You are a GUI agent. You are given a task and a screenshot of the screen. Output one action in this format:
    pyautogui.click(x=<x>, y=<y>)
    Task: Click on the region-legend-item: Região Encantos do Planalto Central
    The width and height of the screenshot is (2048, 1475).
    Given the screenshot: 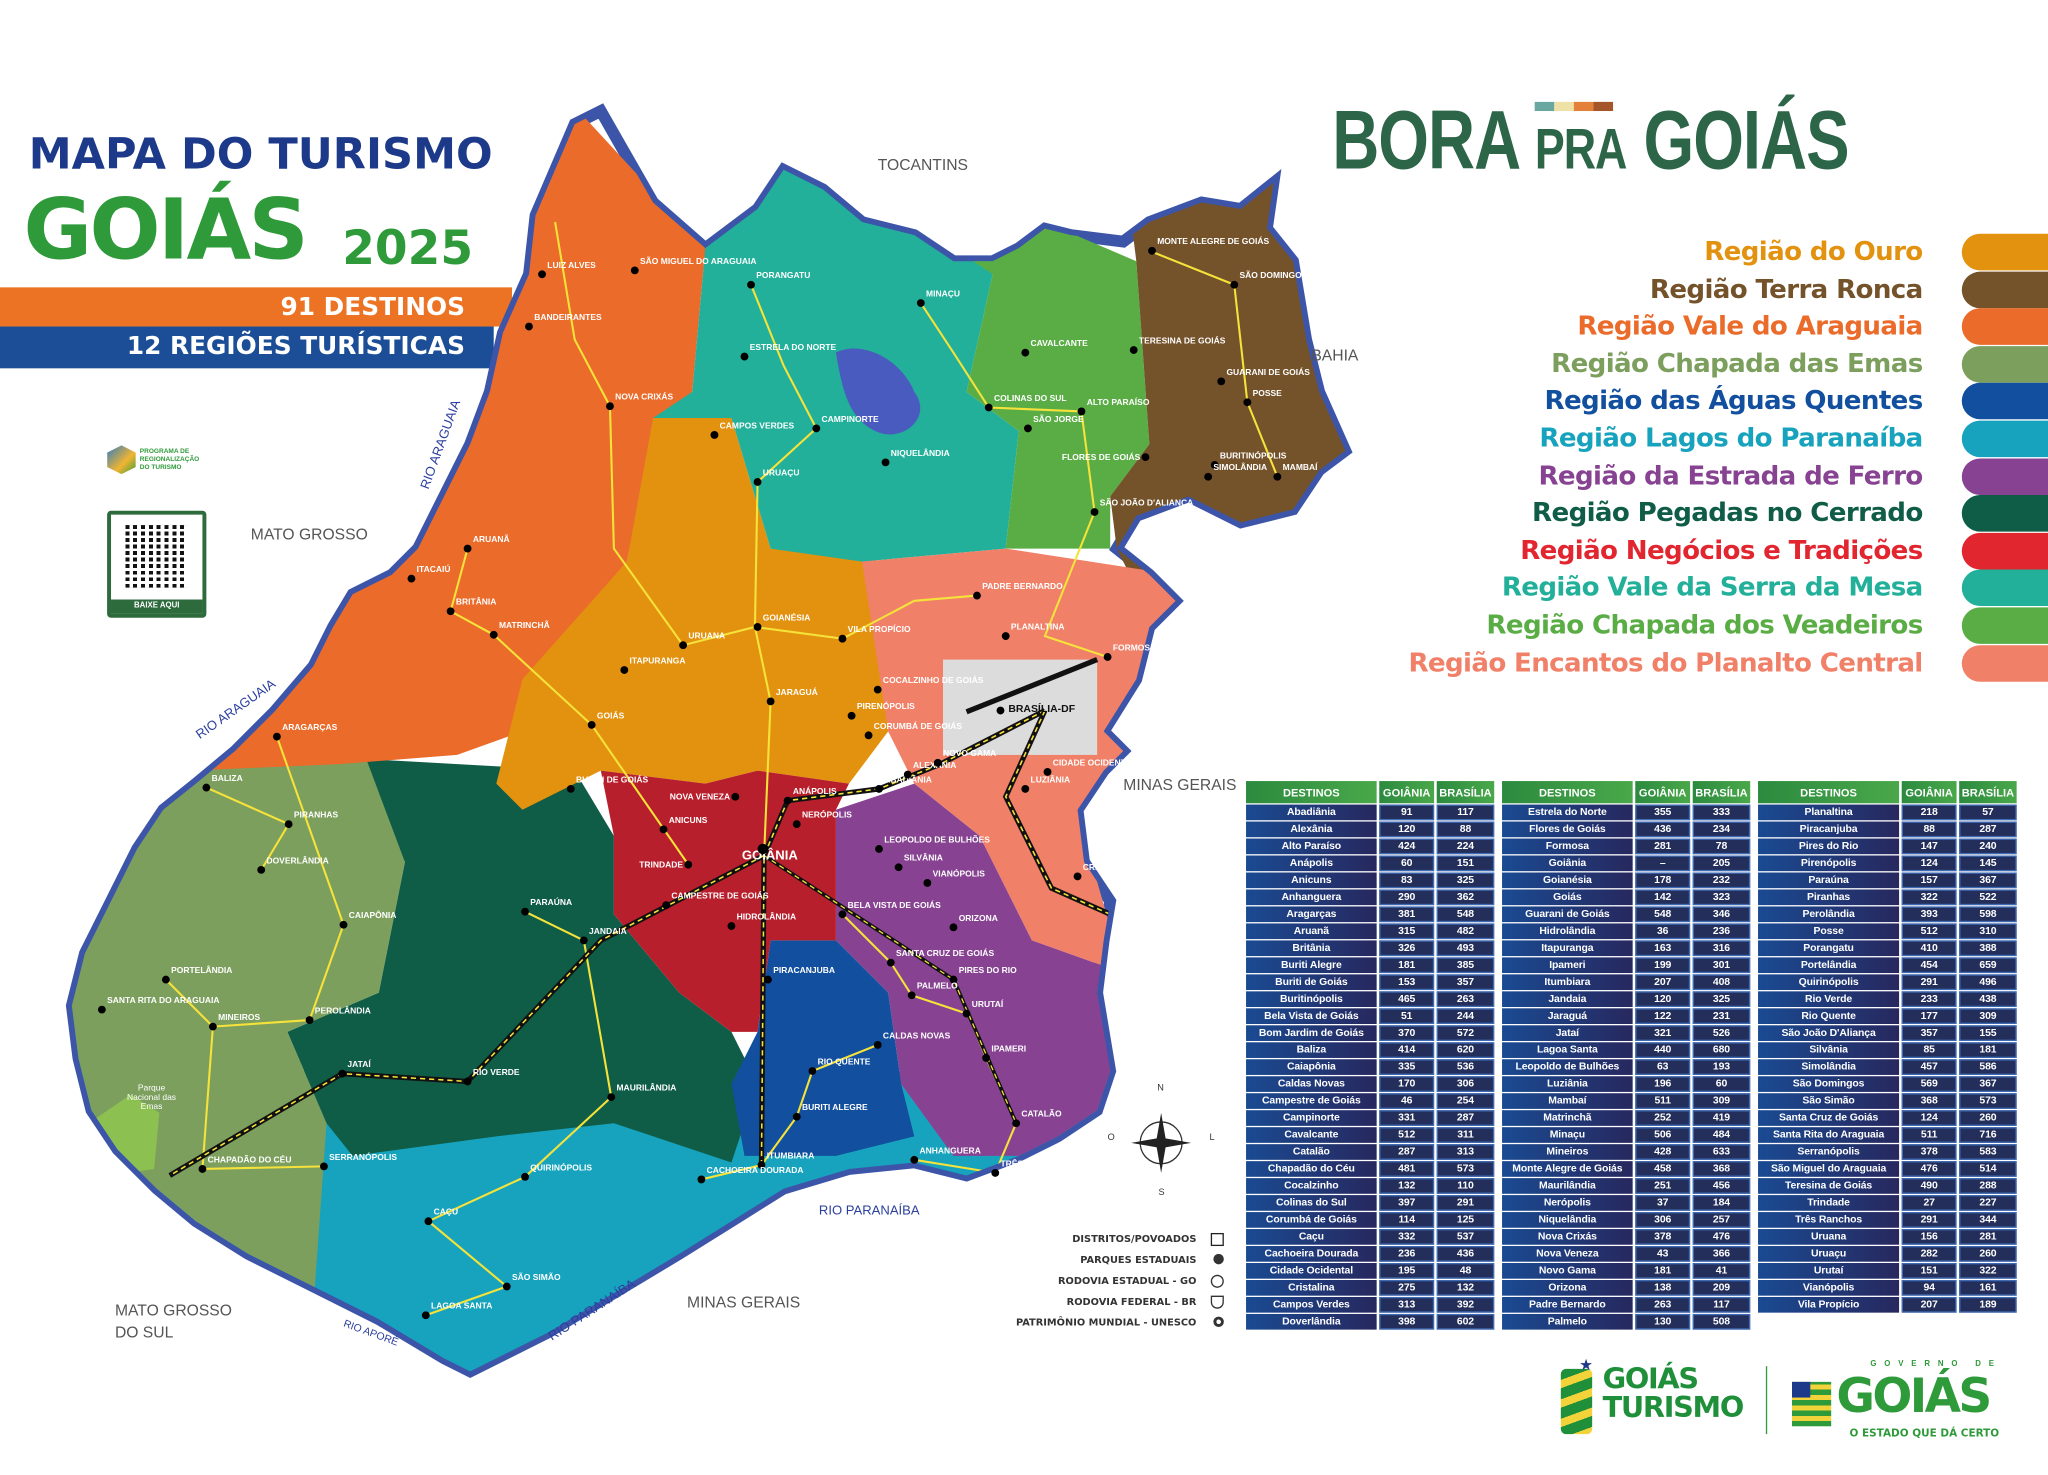 What is the action you would take?
    pyautogui.click(x=1703, y=662)
    